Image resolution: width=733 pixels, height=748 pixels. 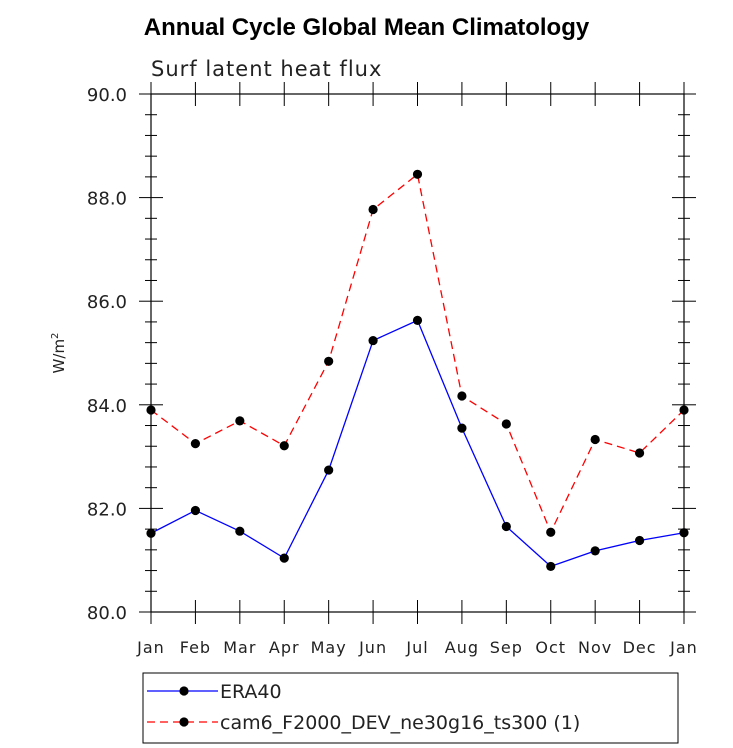 I want to click on y-tick-label: 84.0, so click(x=107, y=406).